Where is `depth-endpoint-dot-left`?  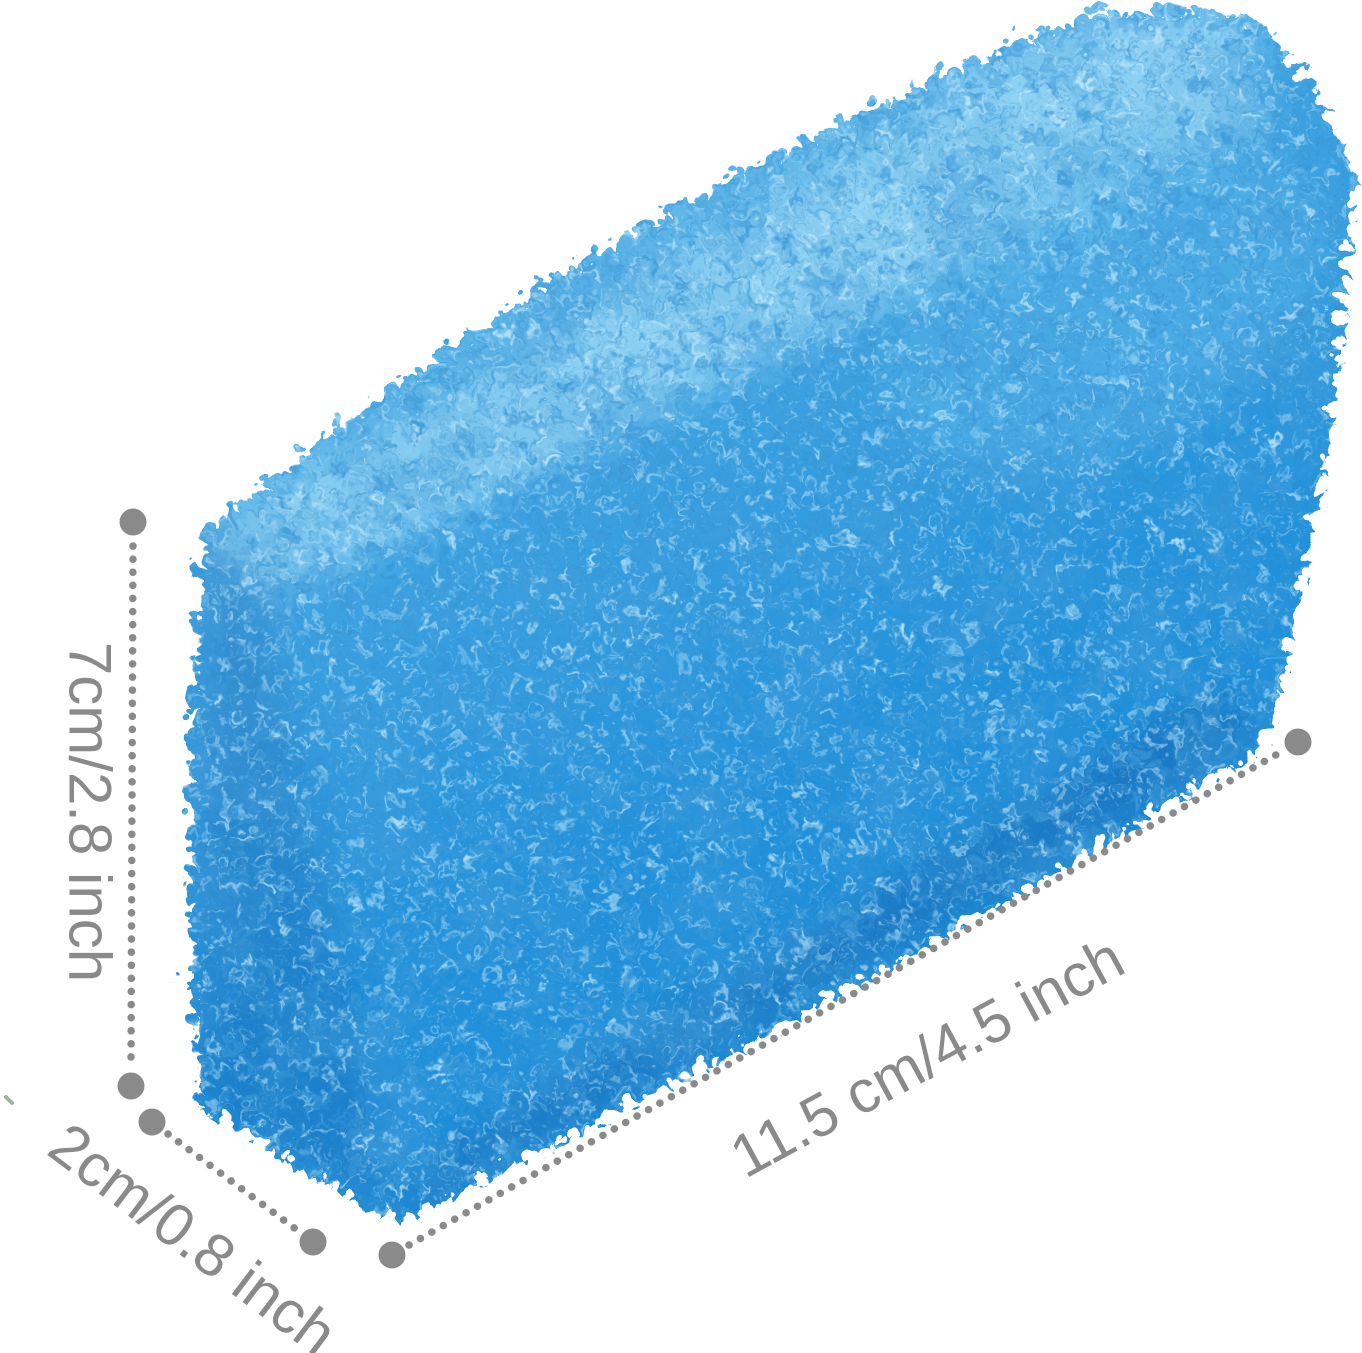 depth-endpoint-dot-left is located at coordinates (152, 1122).